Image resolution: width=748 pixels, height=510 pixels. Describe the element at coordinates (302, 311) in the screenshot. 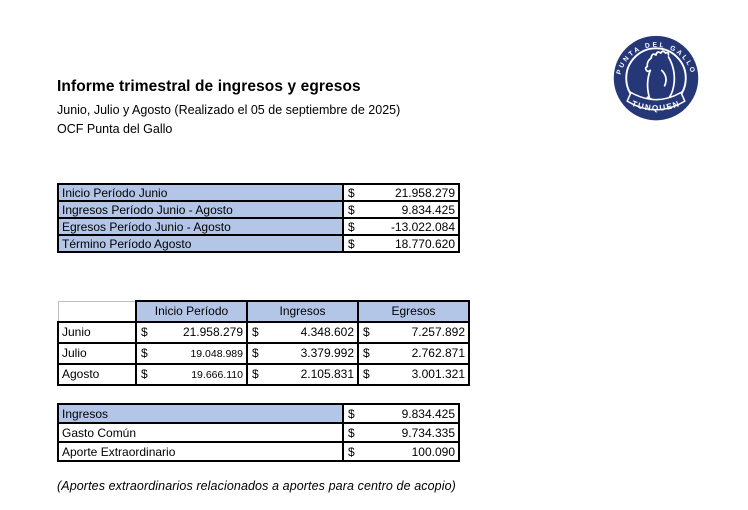

I see `column-header-ingresos: Ingresos` at that location.